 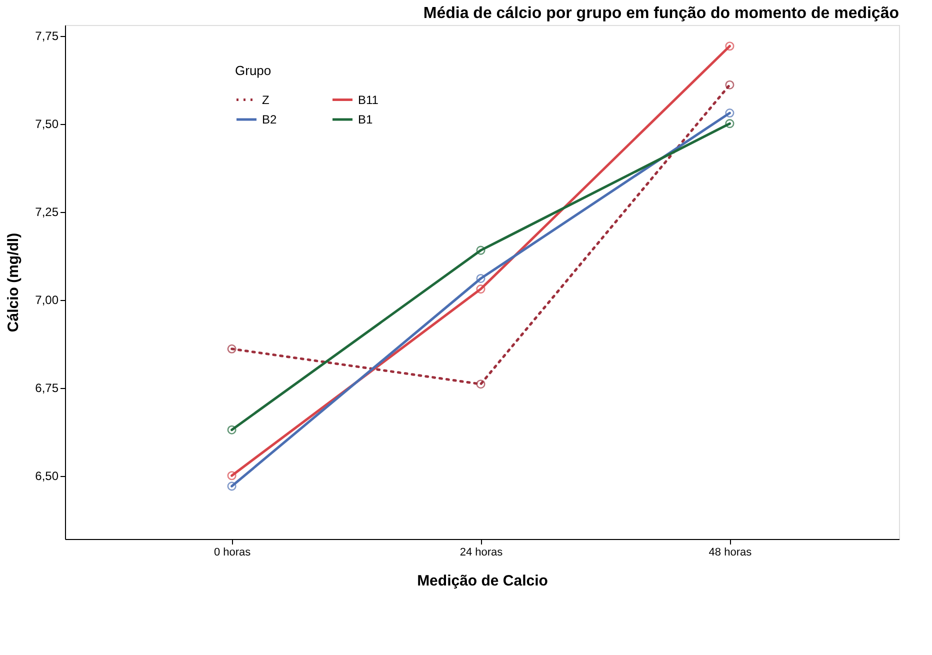 I want to click on chart-title: Média de cálcio por grupo em função do momento de medição, so click(x=661, y=13).